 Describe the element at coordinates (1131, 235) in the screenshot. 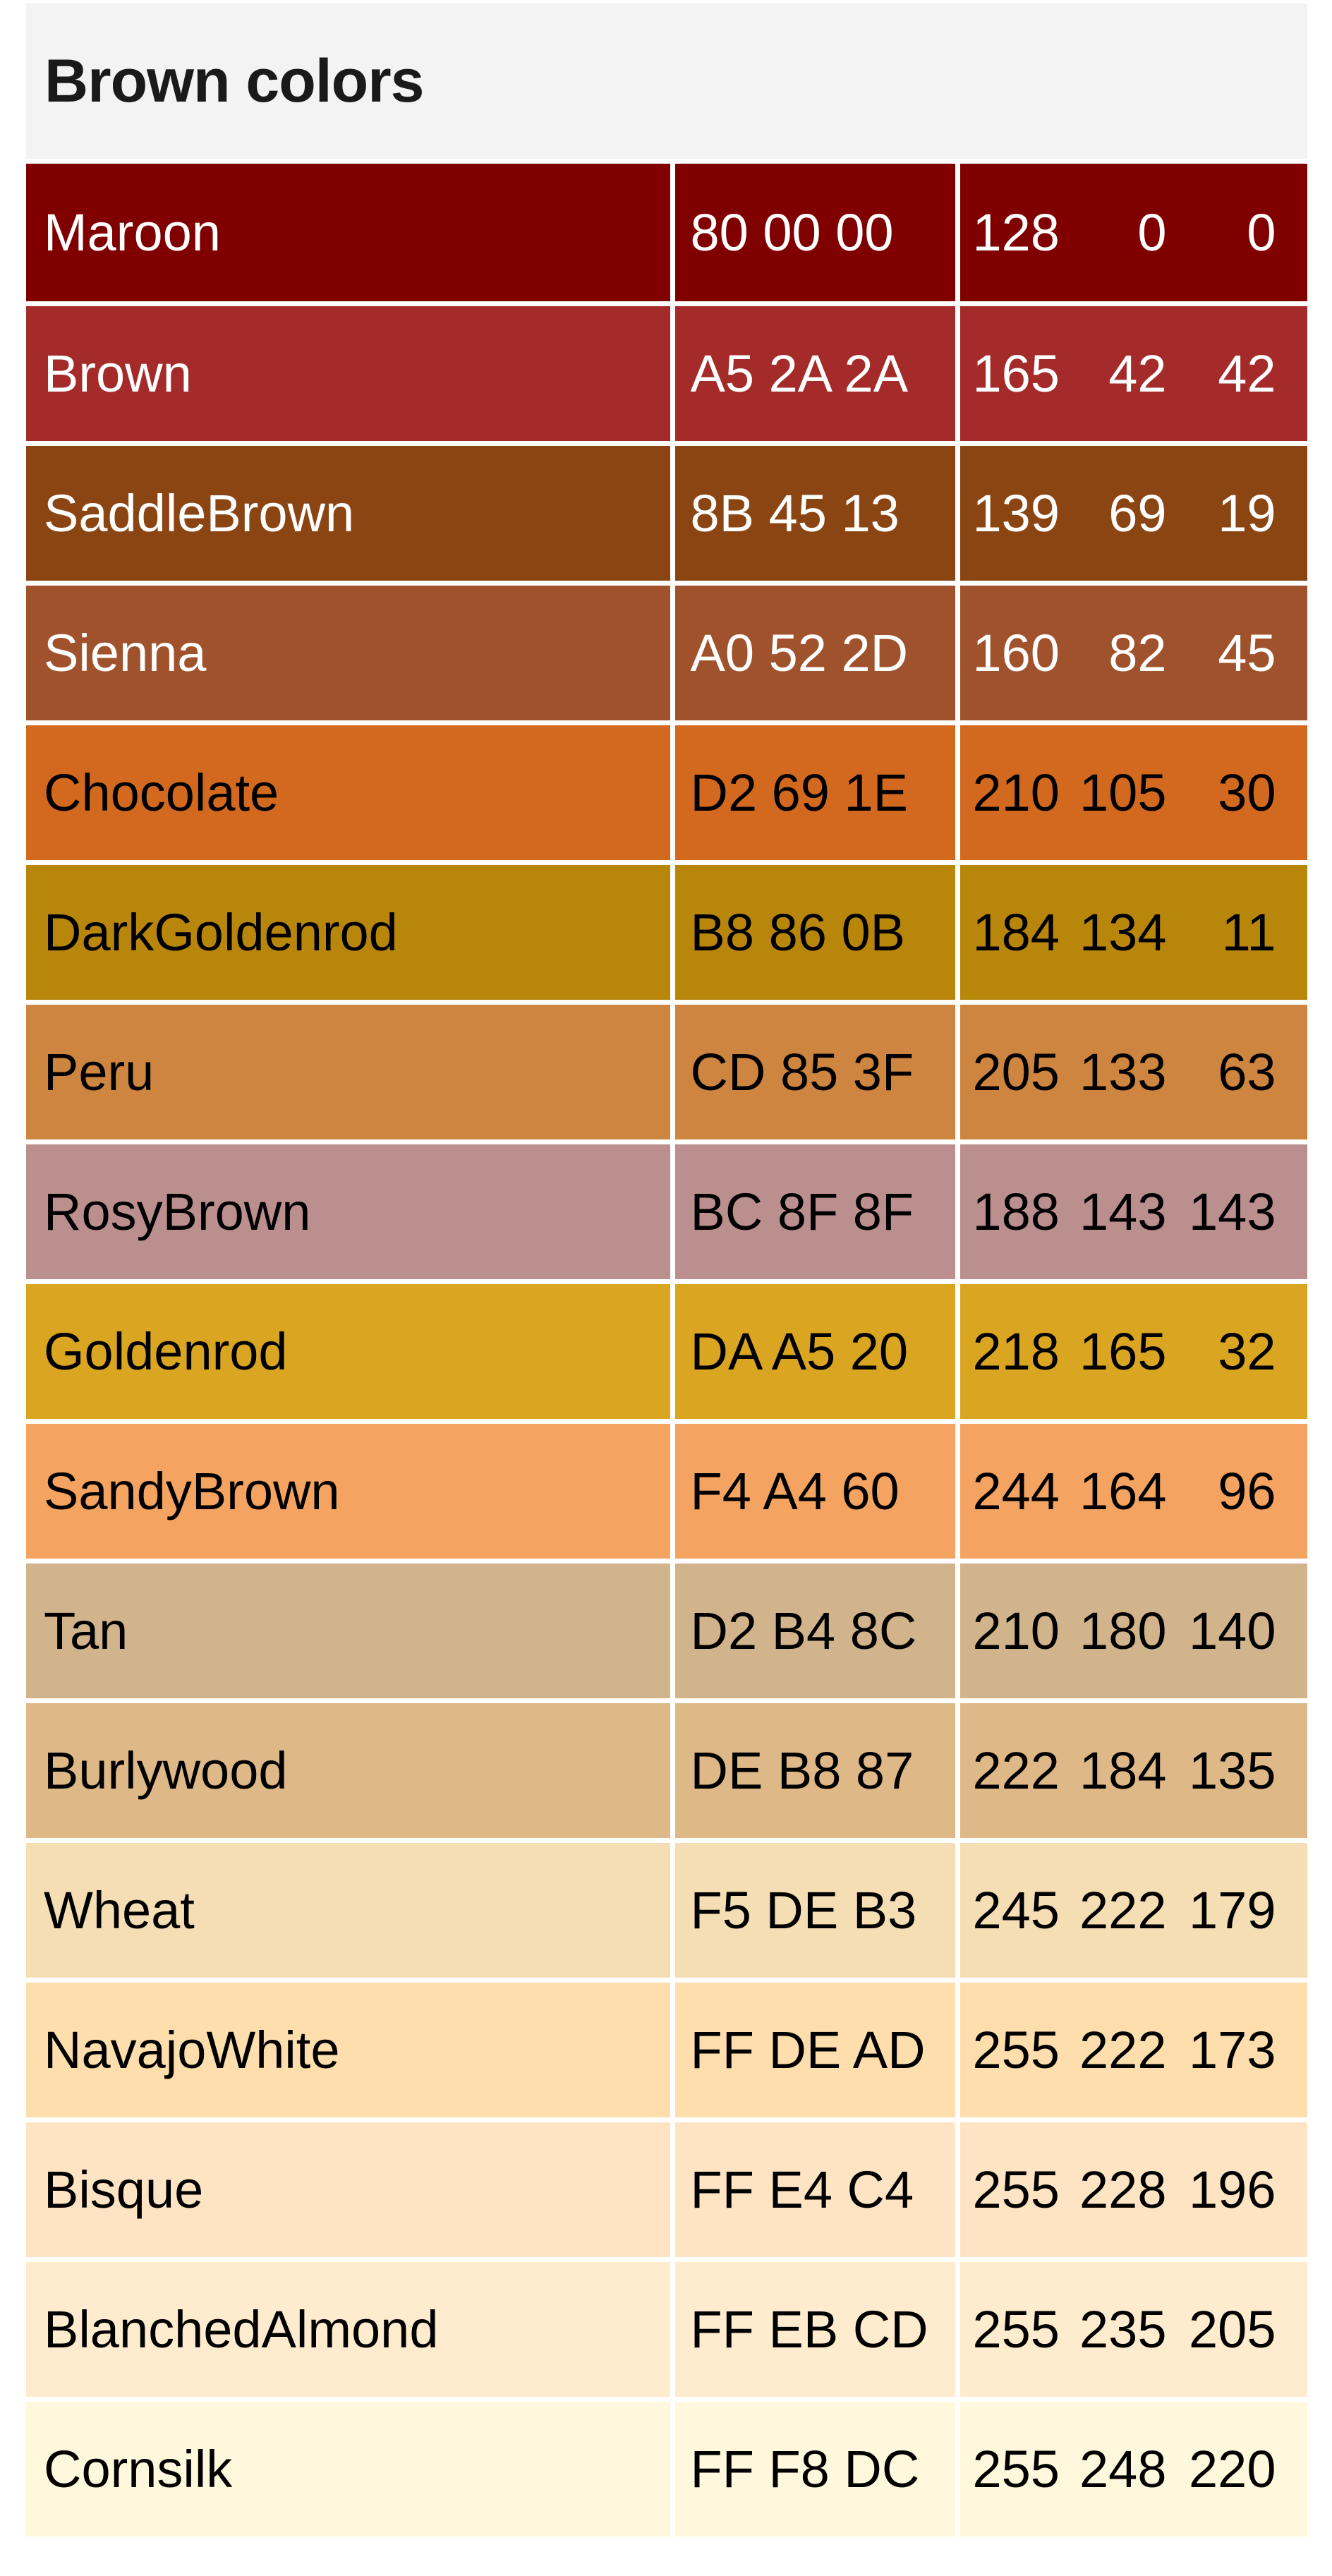

I see `rgb-value-cell: 128 0 0` at that location.